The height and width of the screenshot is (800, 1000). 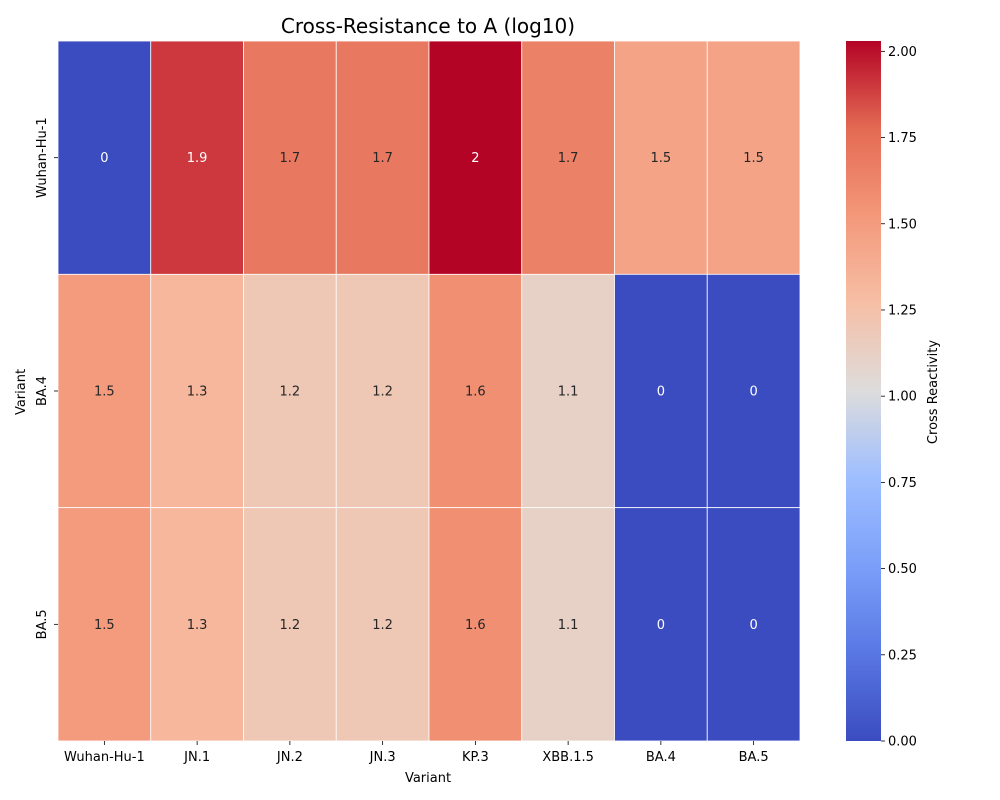 I want to click on colorbar-ticks: 0.00 0.25 0.50 0.75 1.00 1.25 1.50 1.75 2.00, so click(x=899, y=397).